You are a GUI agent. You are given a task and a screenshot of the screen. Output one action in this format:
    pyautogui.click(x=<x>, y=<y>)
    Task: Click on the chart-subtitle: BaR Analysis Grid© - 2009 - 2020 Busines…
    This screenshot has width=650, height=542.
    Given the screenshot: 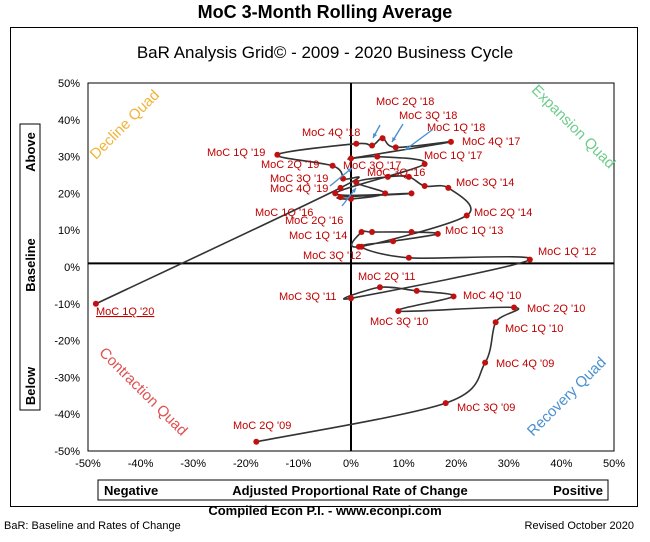 What is the action you would take?
    pyautogui.click(x=325, y=52)
    